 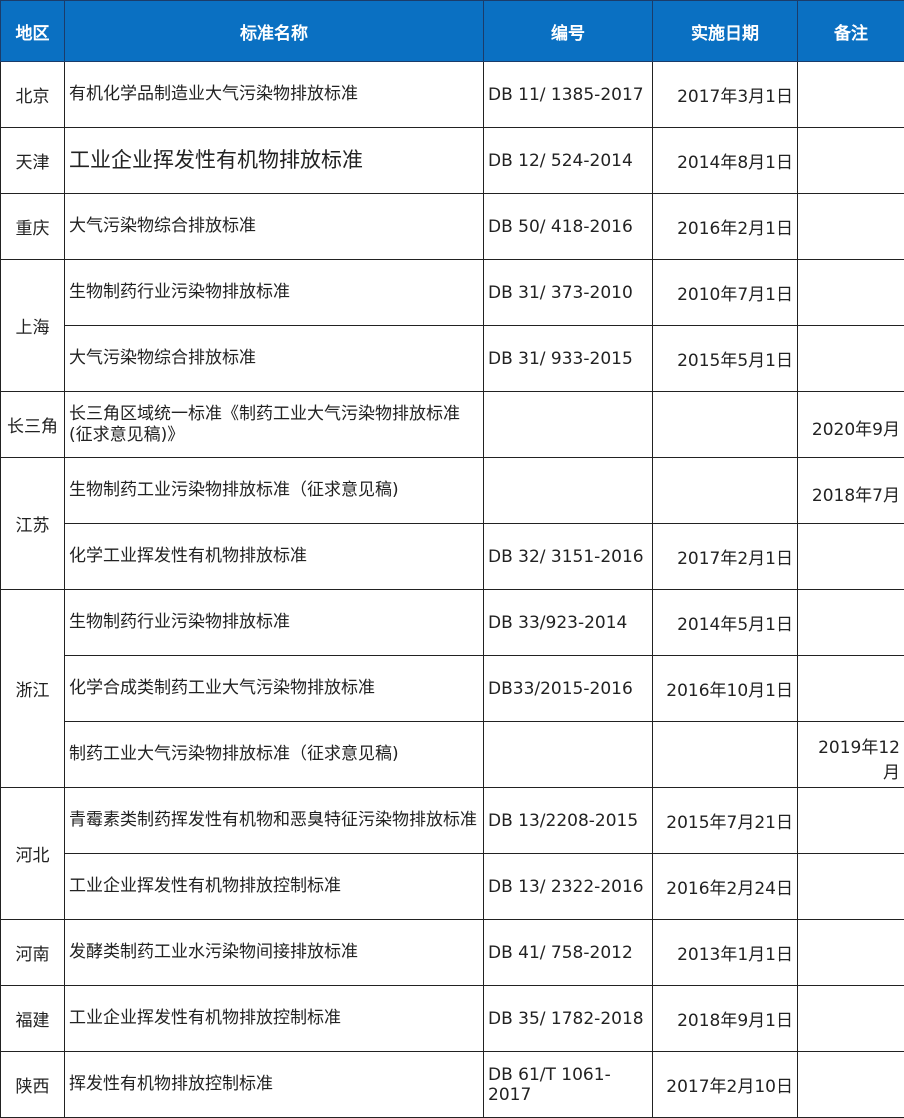 I want to click on effective-date-cell: 2015年5月1日, so click(x=725, y=359).